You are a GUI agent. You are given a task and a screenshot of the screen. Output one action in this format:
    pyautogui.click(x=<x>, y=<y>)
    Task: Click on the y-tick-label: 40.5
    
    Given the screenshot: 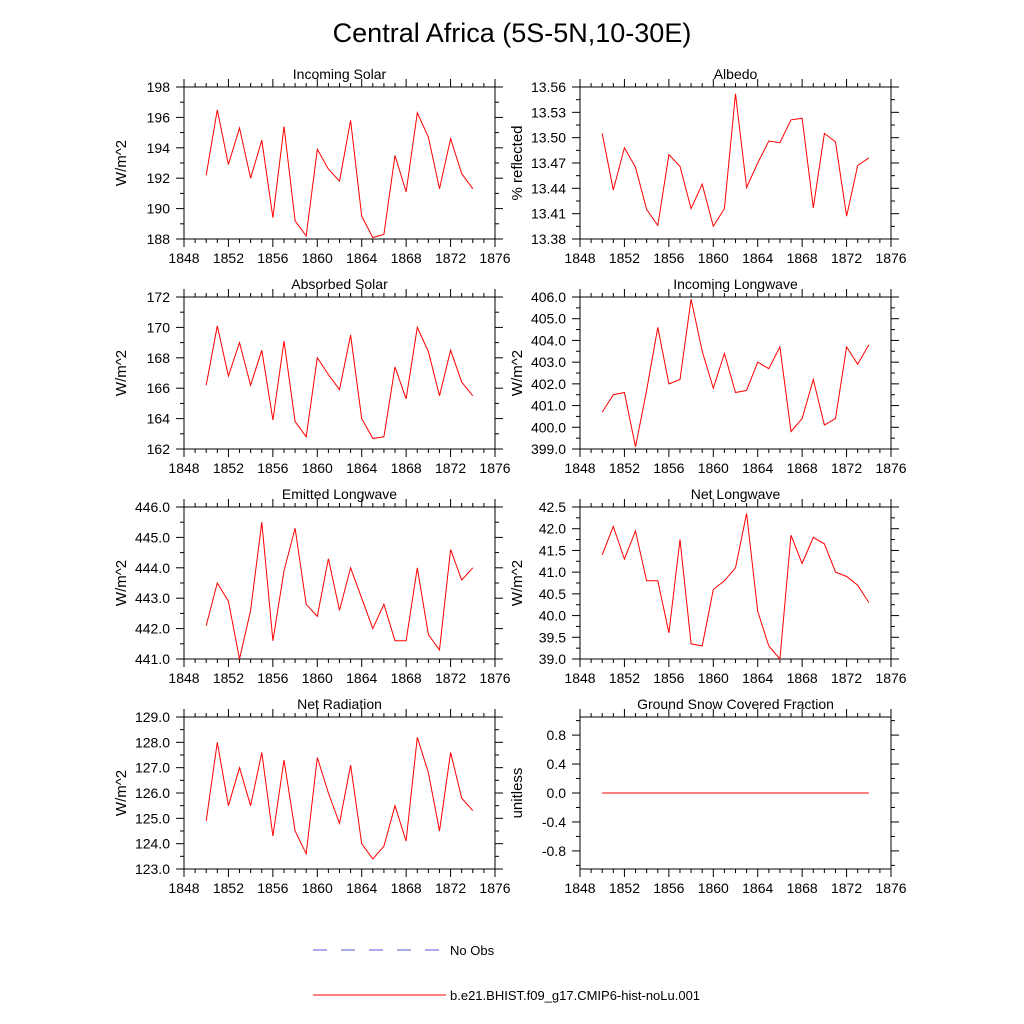 What is the action you would take?
    pyautogui.click(x=552, y=594)
    